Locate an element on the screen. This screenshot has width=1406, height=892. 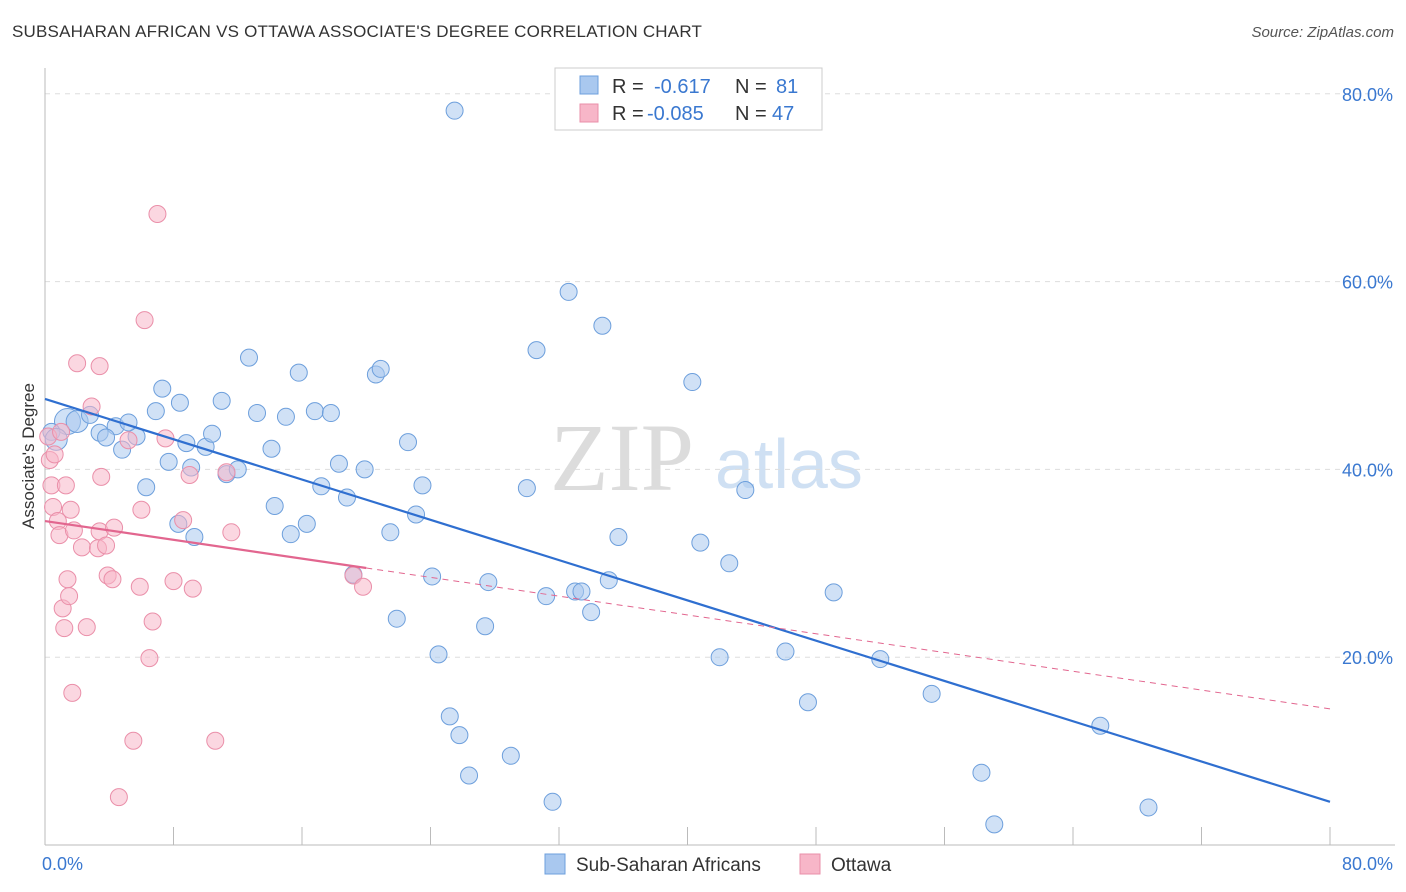
legend-swatch-pink is located at coordinates (589, 113).